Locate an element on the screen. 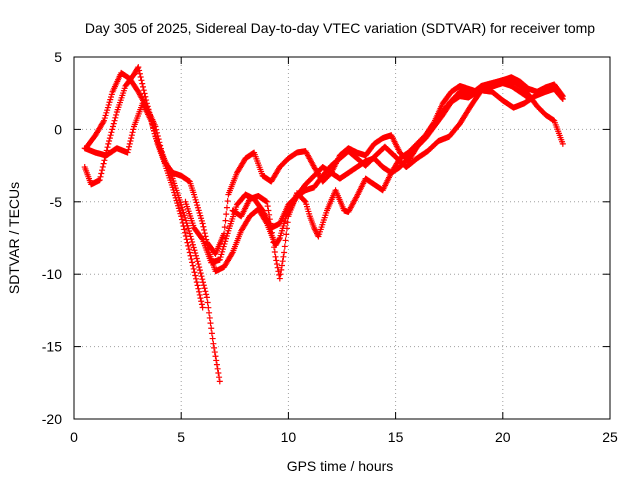  y-tick-label: -15 is located at coordinates (52, 347).